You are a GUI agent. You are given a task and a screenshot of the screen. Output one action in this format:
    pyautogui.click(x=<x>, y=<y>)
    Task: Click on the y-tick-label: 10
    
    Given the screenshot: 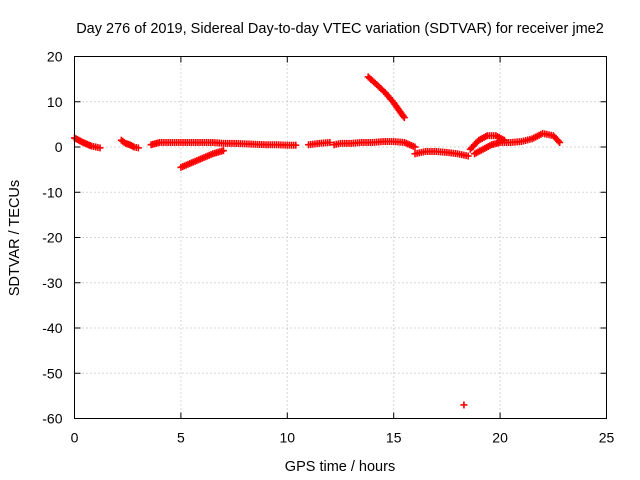 What is the action you would take?
    pyautogui.click(x=55, y=102)
    